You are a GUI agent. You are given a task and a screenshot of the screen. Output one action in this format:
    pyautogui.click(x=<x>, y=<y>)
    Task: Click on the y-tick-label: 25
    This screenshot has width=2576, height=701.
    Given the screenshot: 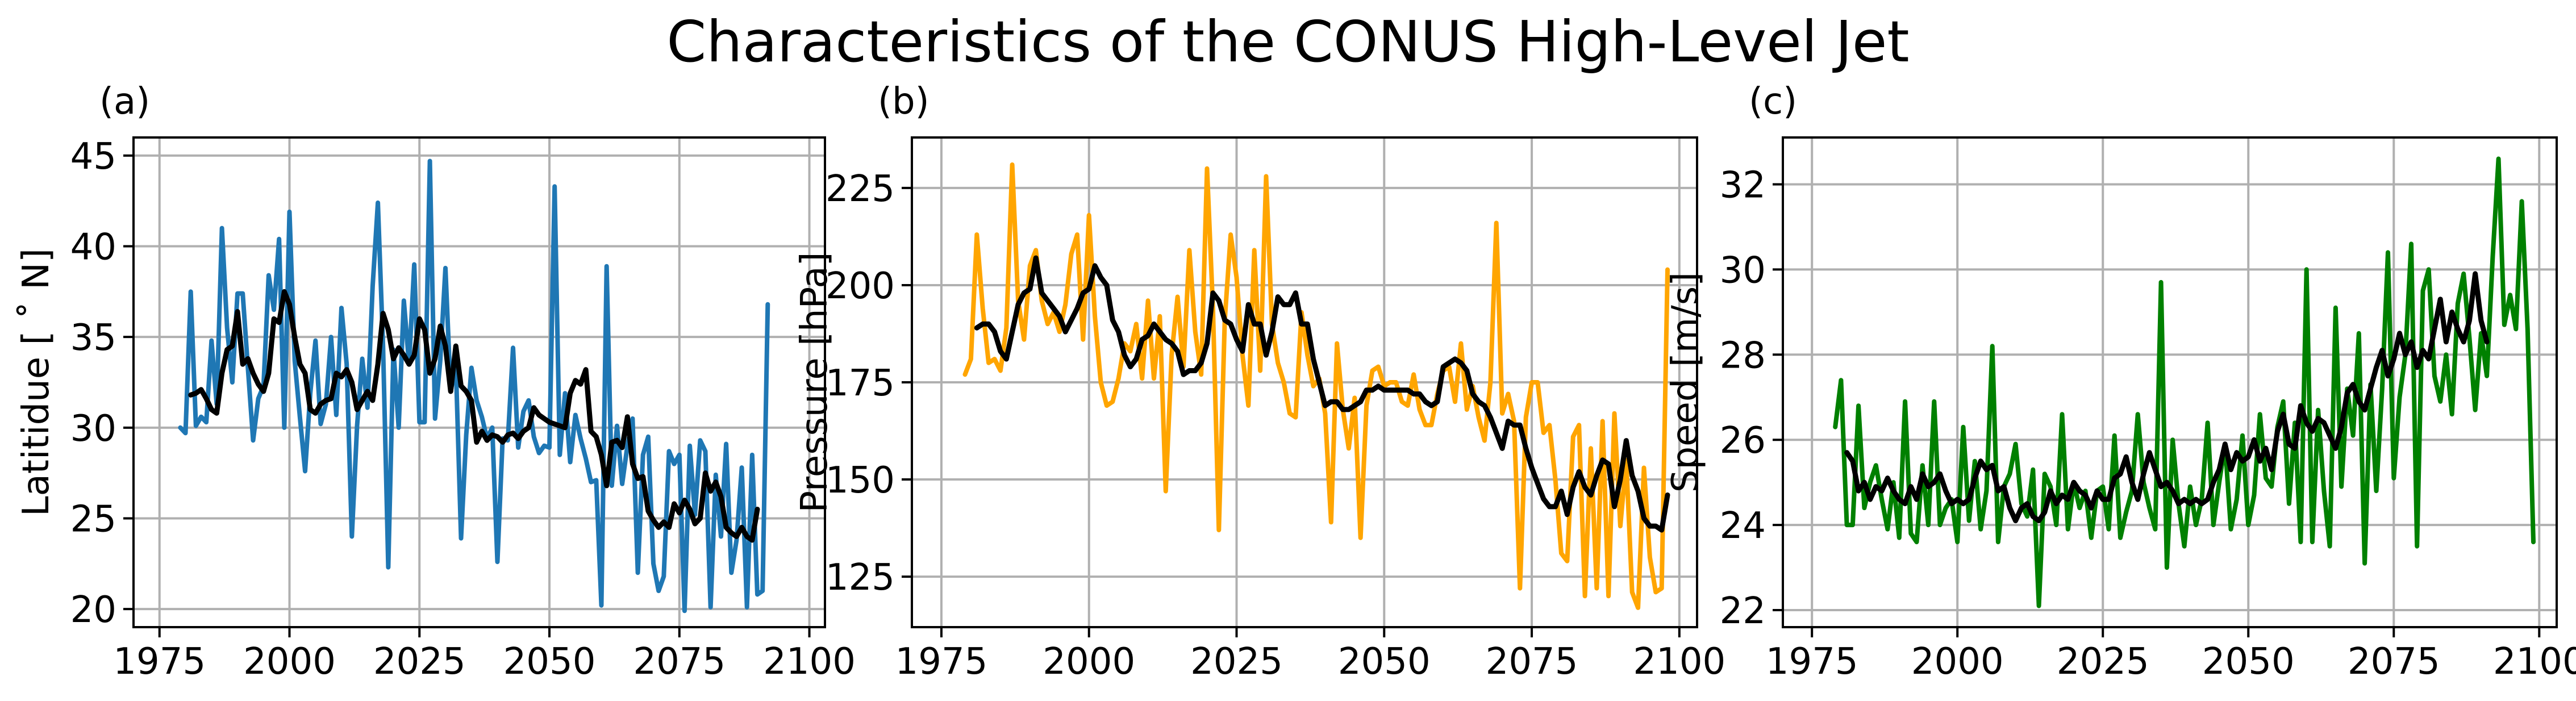 What is the action you would take?
    pyautogui.click(x=93, y=519)
    